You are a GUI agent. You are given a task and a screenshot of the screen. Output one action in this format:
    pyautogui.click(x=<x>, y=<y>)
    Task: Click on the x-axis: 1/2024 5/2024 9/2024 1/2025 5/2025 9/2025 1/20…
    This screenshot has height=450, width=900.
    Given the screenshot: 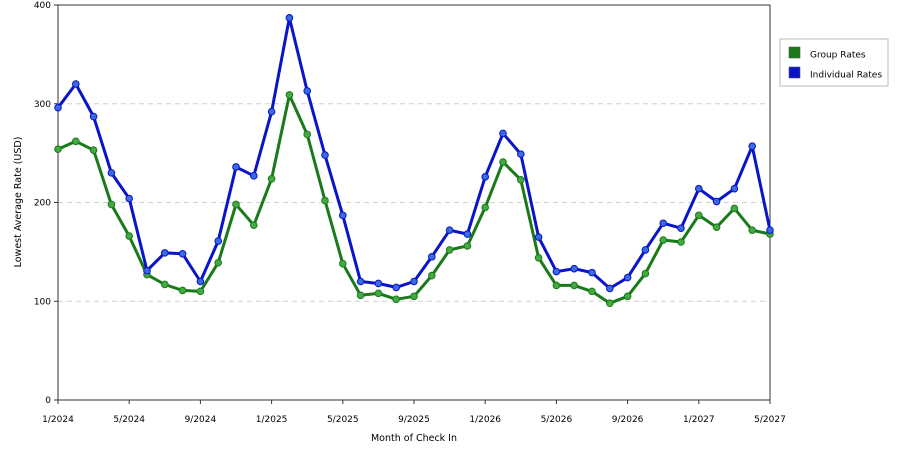 What is the action you would take?
    pyautogui.click(x=414, y=412)
    